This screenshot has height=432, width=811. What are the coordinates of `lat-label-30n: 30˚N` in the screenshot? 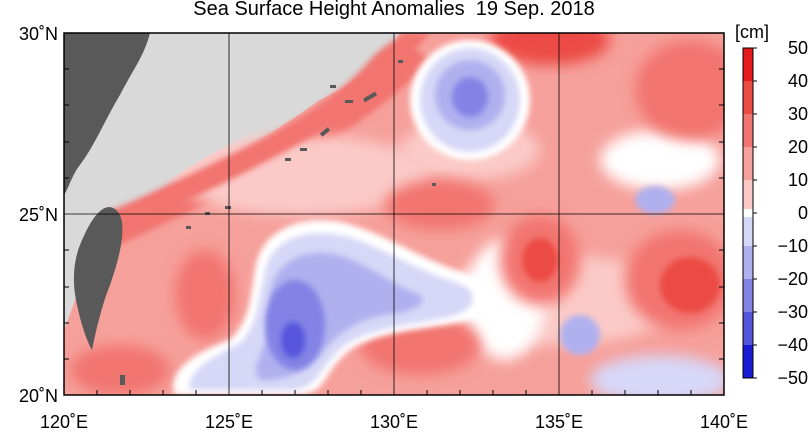 It's located at (38, 34).